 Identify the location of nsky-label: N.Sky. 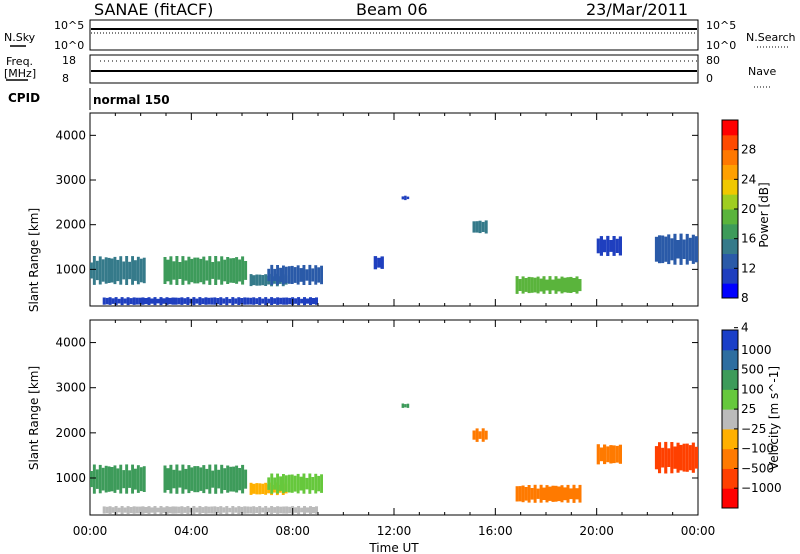
(20, 37).